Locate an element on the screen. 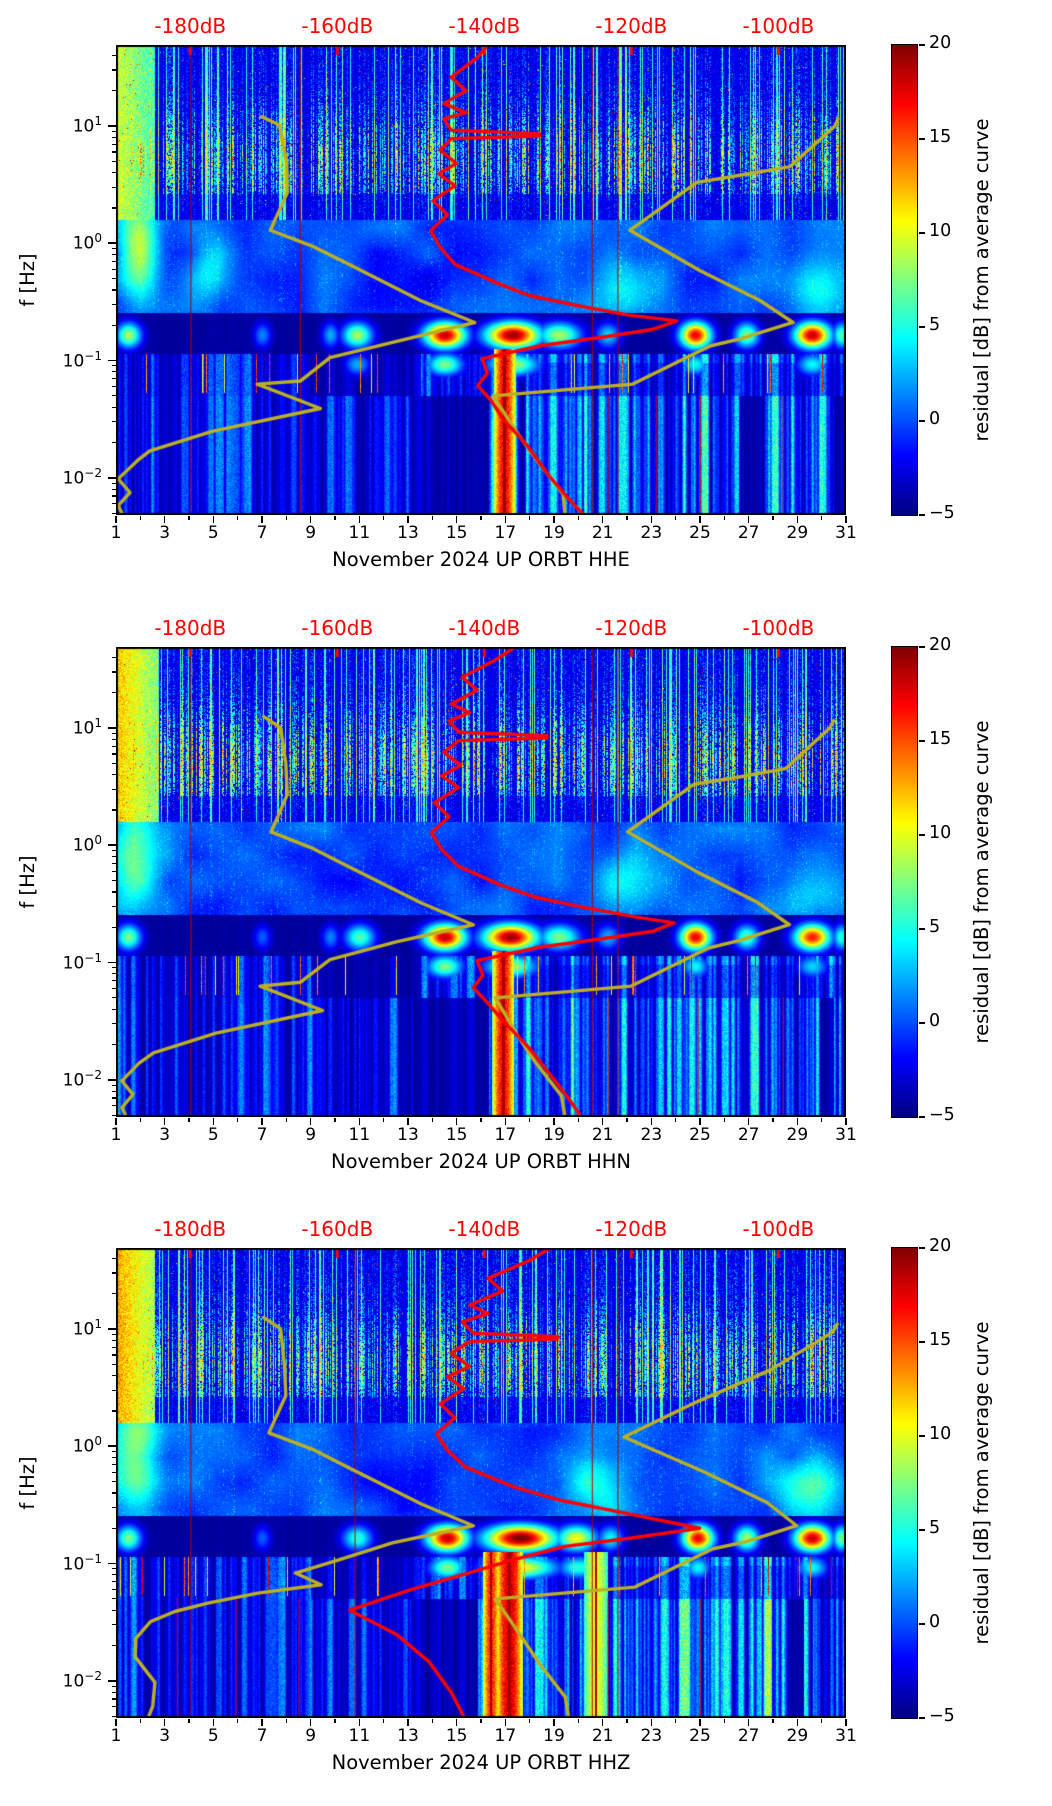 The image size is (1052, 1806). x-tick-label: 27 is located at coordinates (748, 1135).